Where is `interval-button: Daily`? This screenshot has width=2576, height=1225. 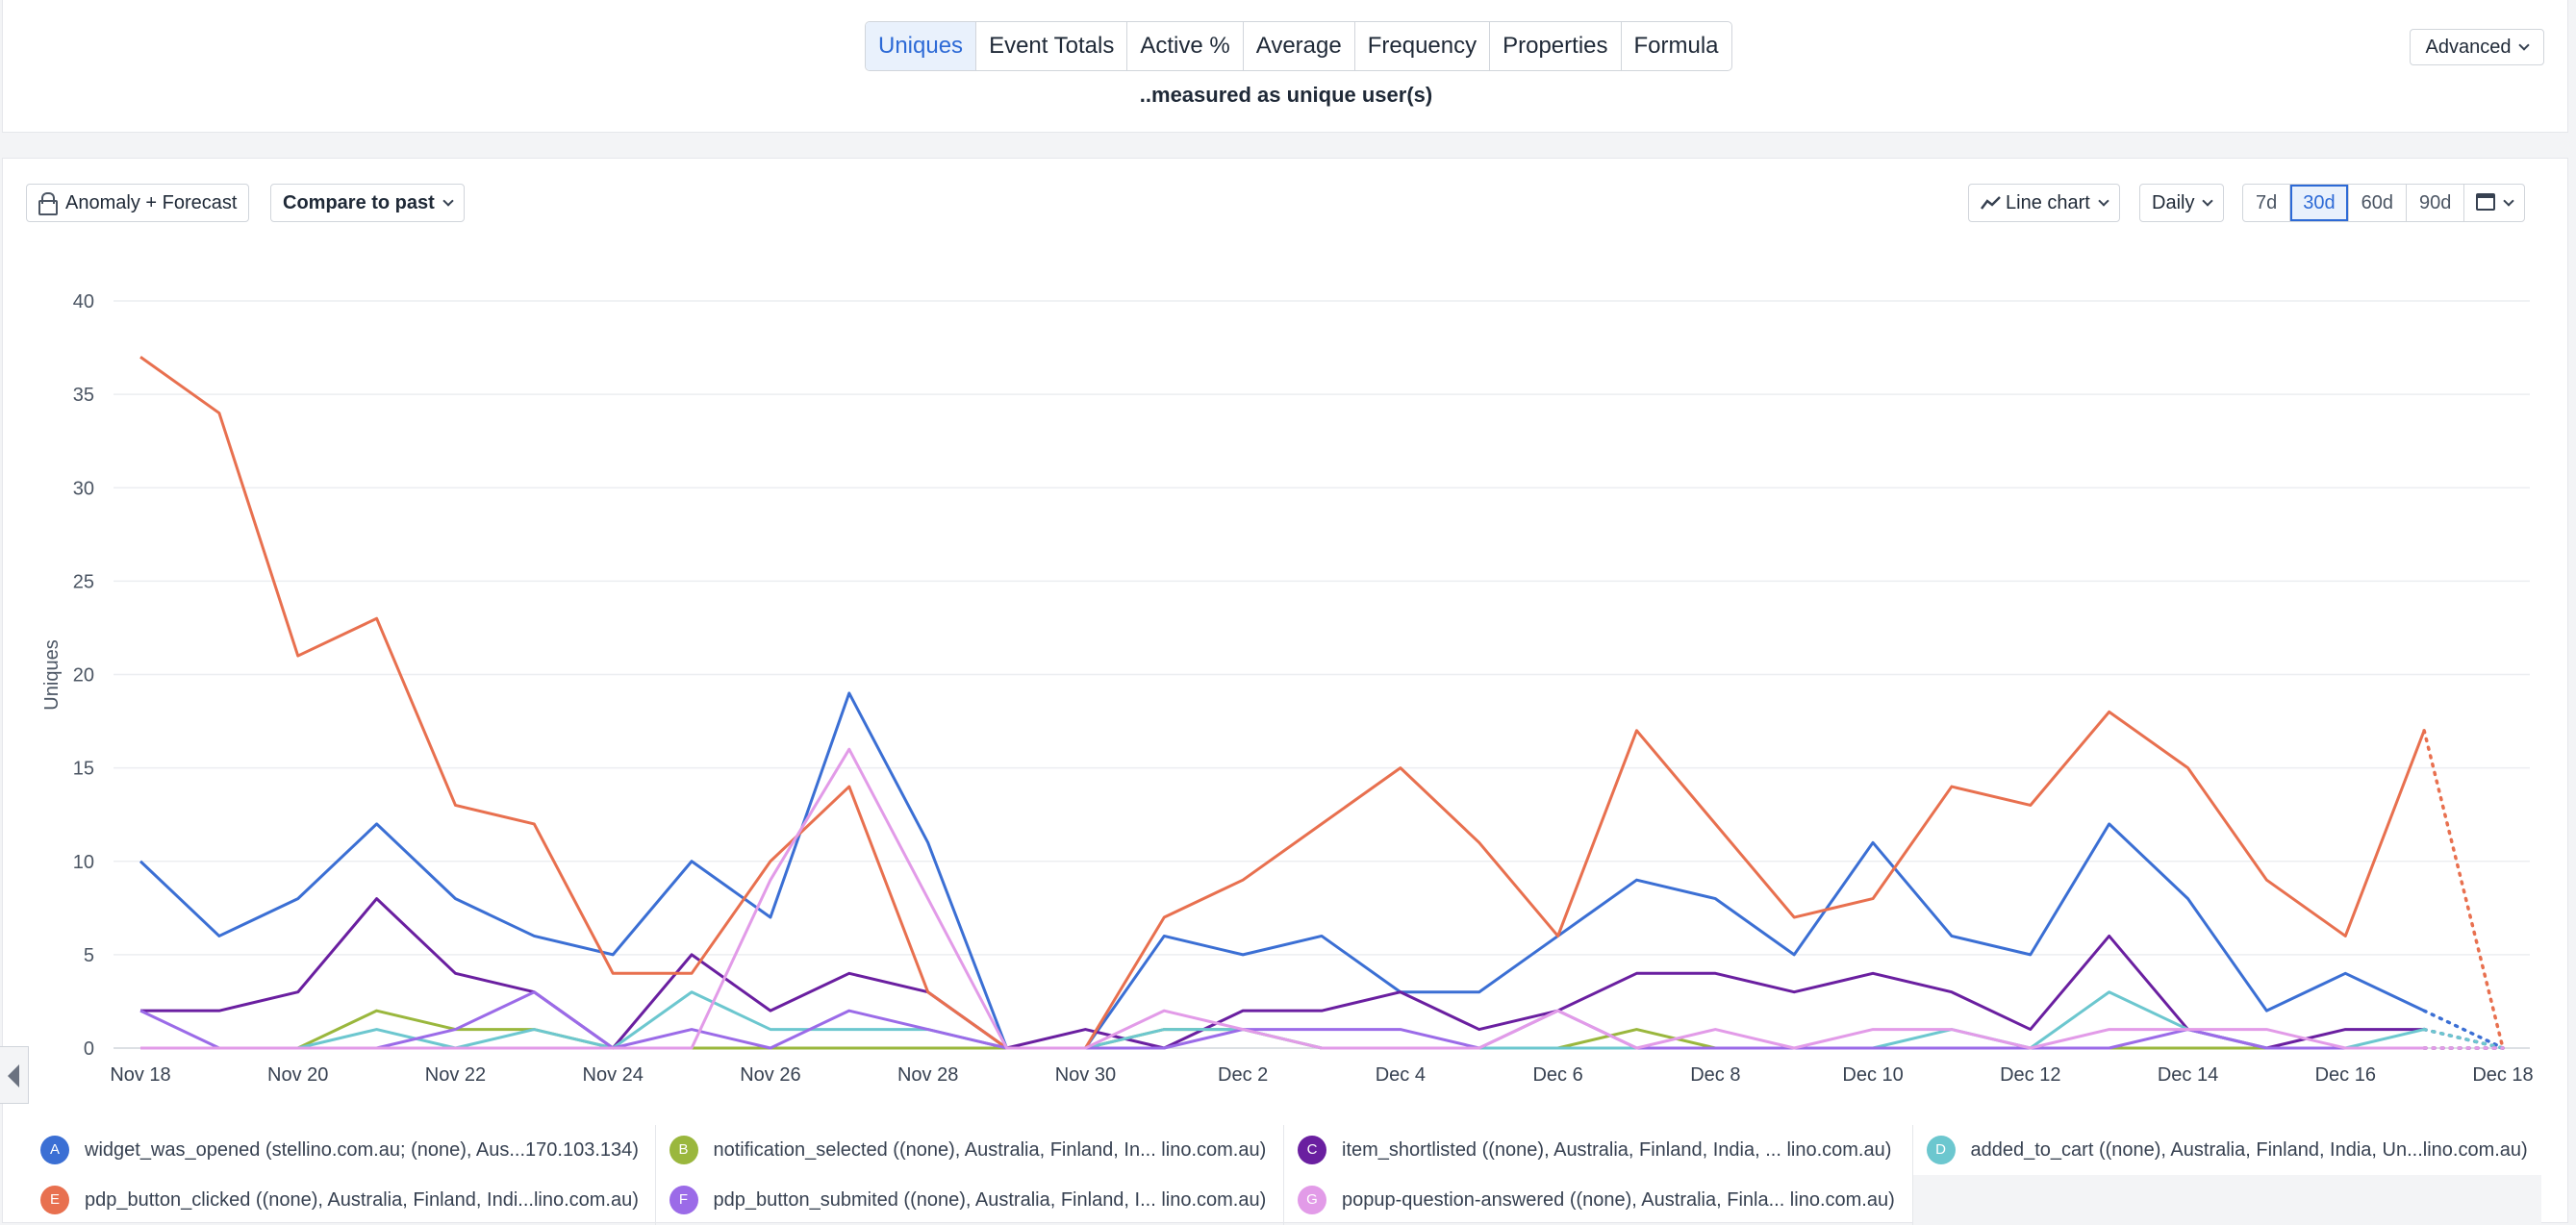 interval-button: Daily is located at coordinates (2182, 203).